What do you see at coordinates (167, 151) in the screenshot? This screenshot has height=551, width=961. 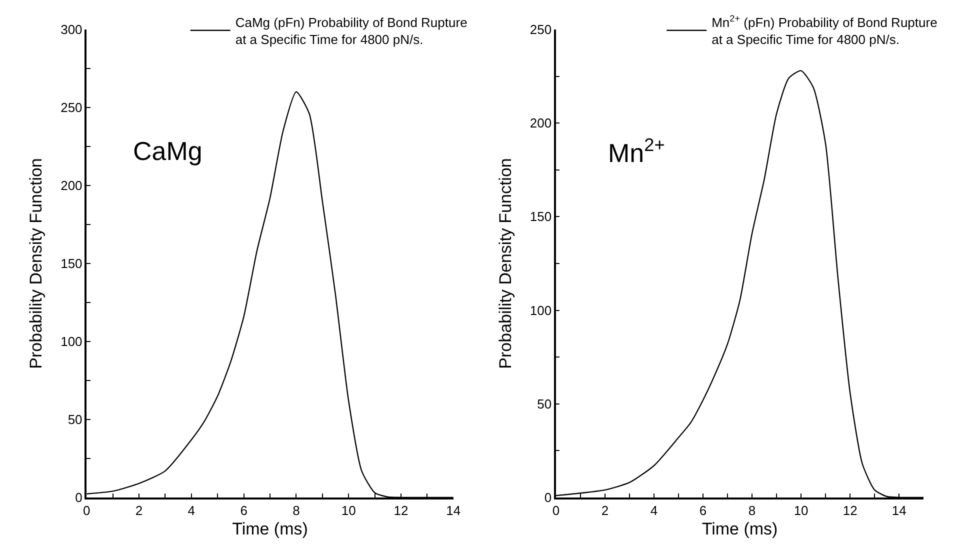 I see `annotation: CaMg` at bounding box center [167, 151].